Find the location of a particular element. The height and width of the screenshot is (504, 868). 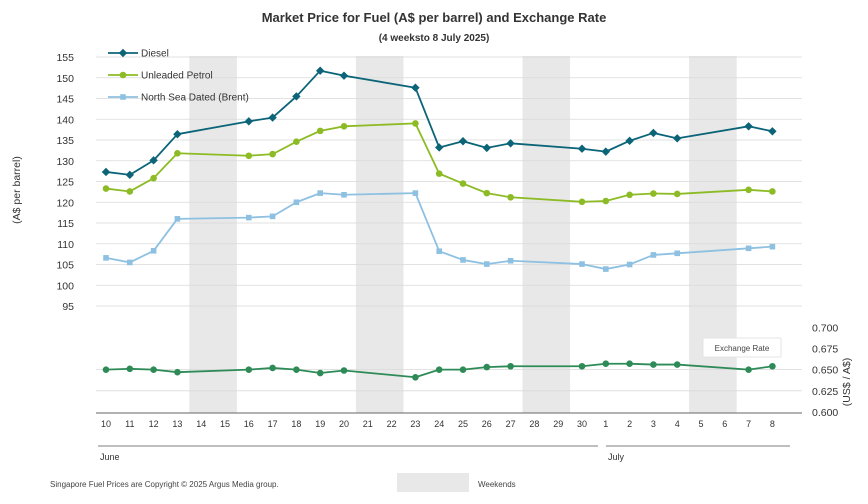

month-label-june: June is located at coordinates (110, 457).